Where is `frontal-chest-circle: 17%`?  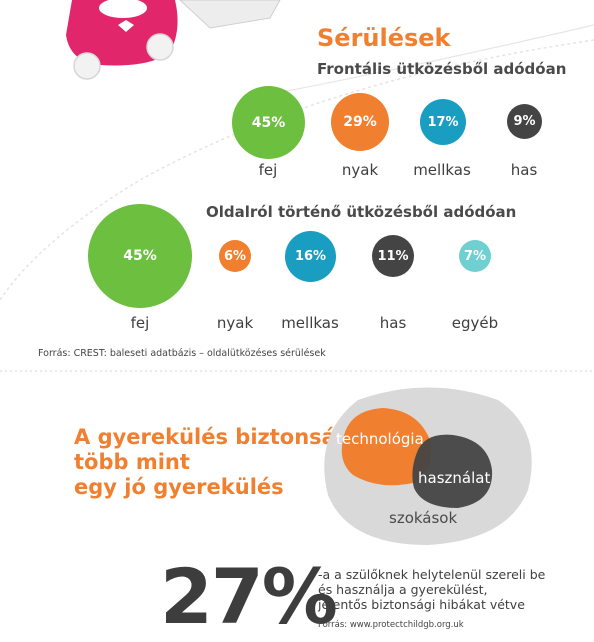 frontal-chest-circle: 17% is located at coordinates (443, 122).